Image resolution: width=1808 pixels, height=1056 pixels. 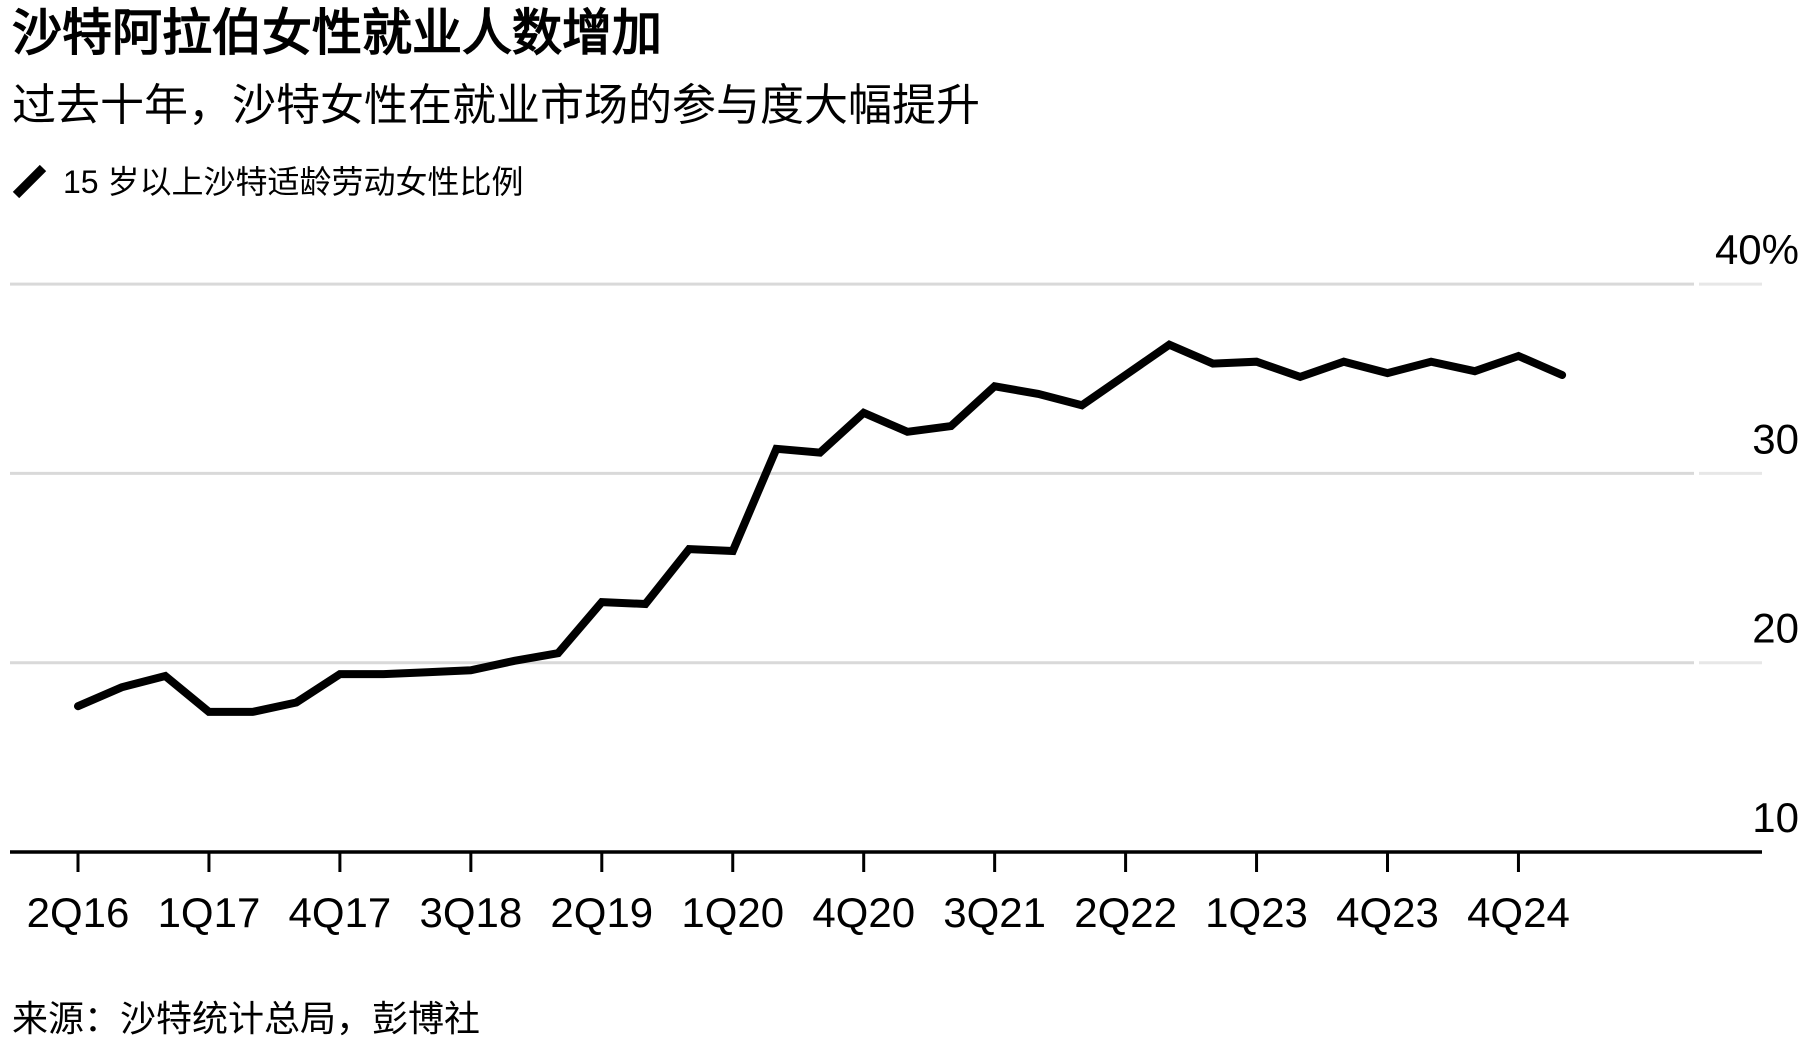 I want to click on chart-subtitle: 过去十年，沙特女性在就业市场的参与度大幅提升, so click(x=496, y=105).